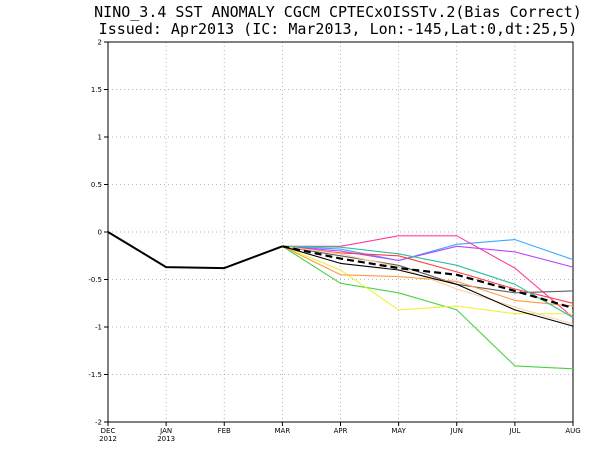  I want to click on y-tick-label: 0, so click(100, 233).